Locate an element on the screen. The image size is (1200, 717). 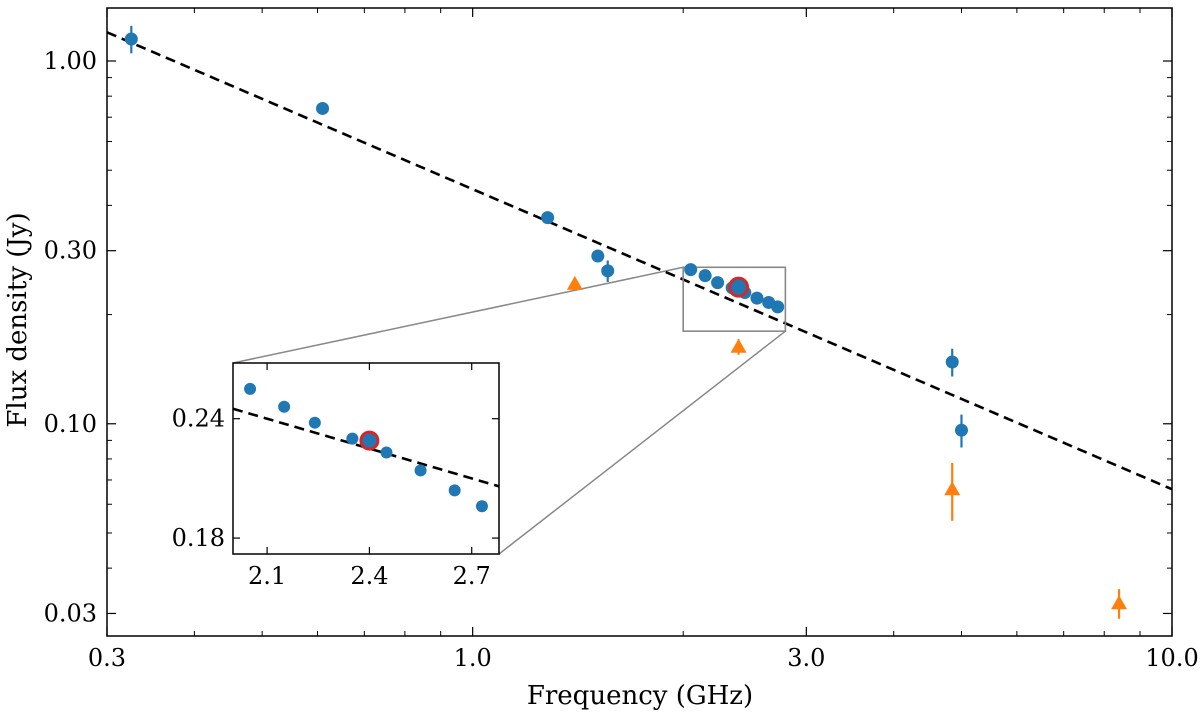
y-axis-label: Flux density (Jy) is located at coordinates (18, 319).